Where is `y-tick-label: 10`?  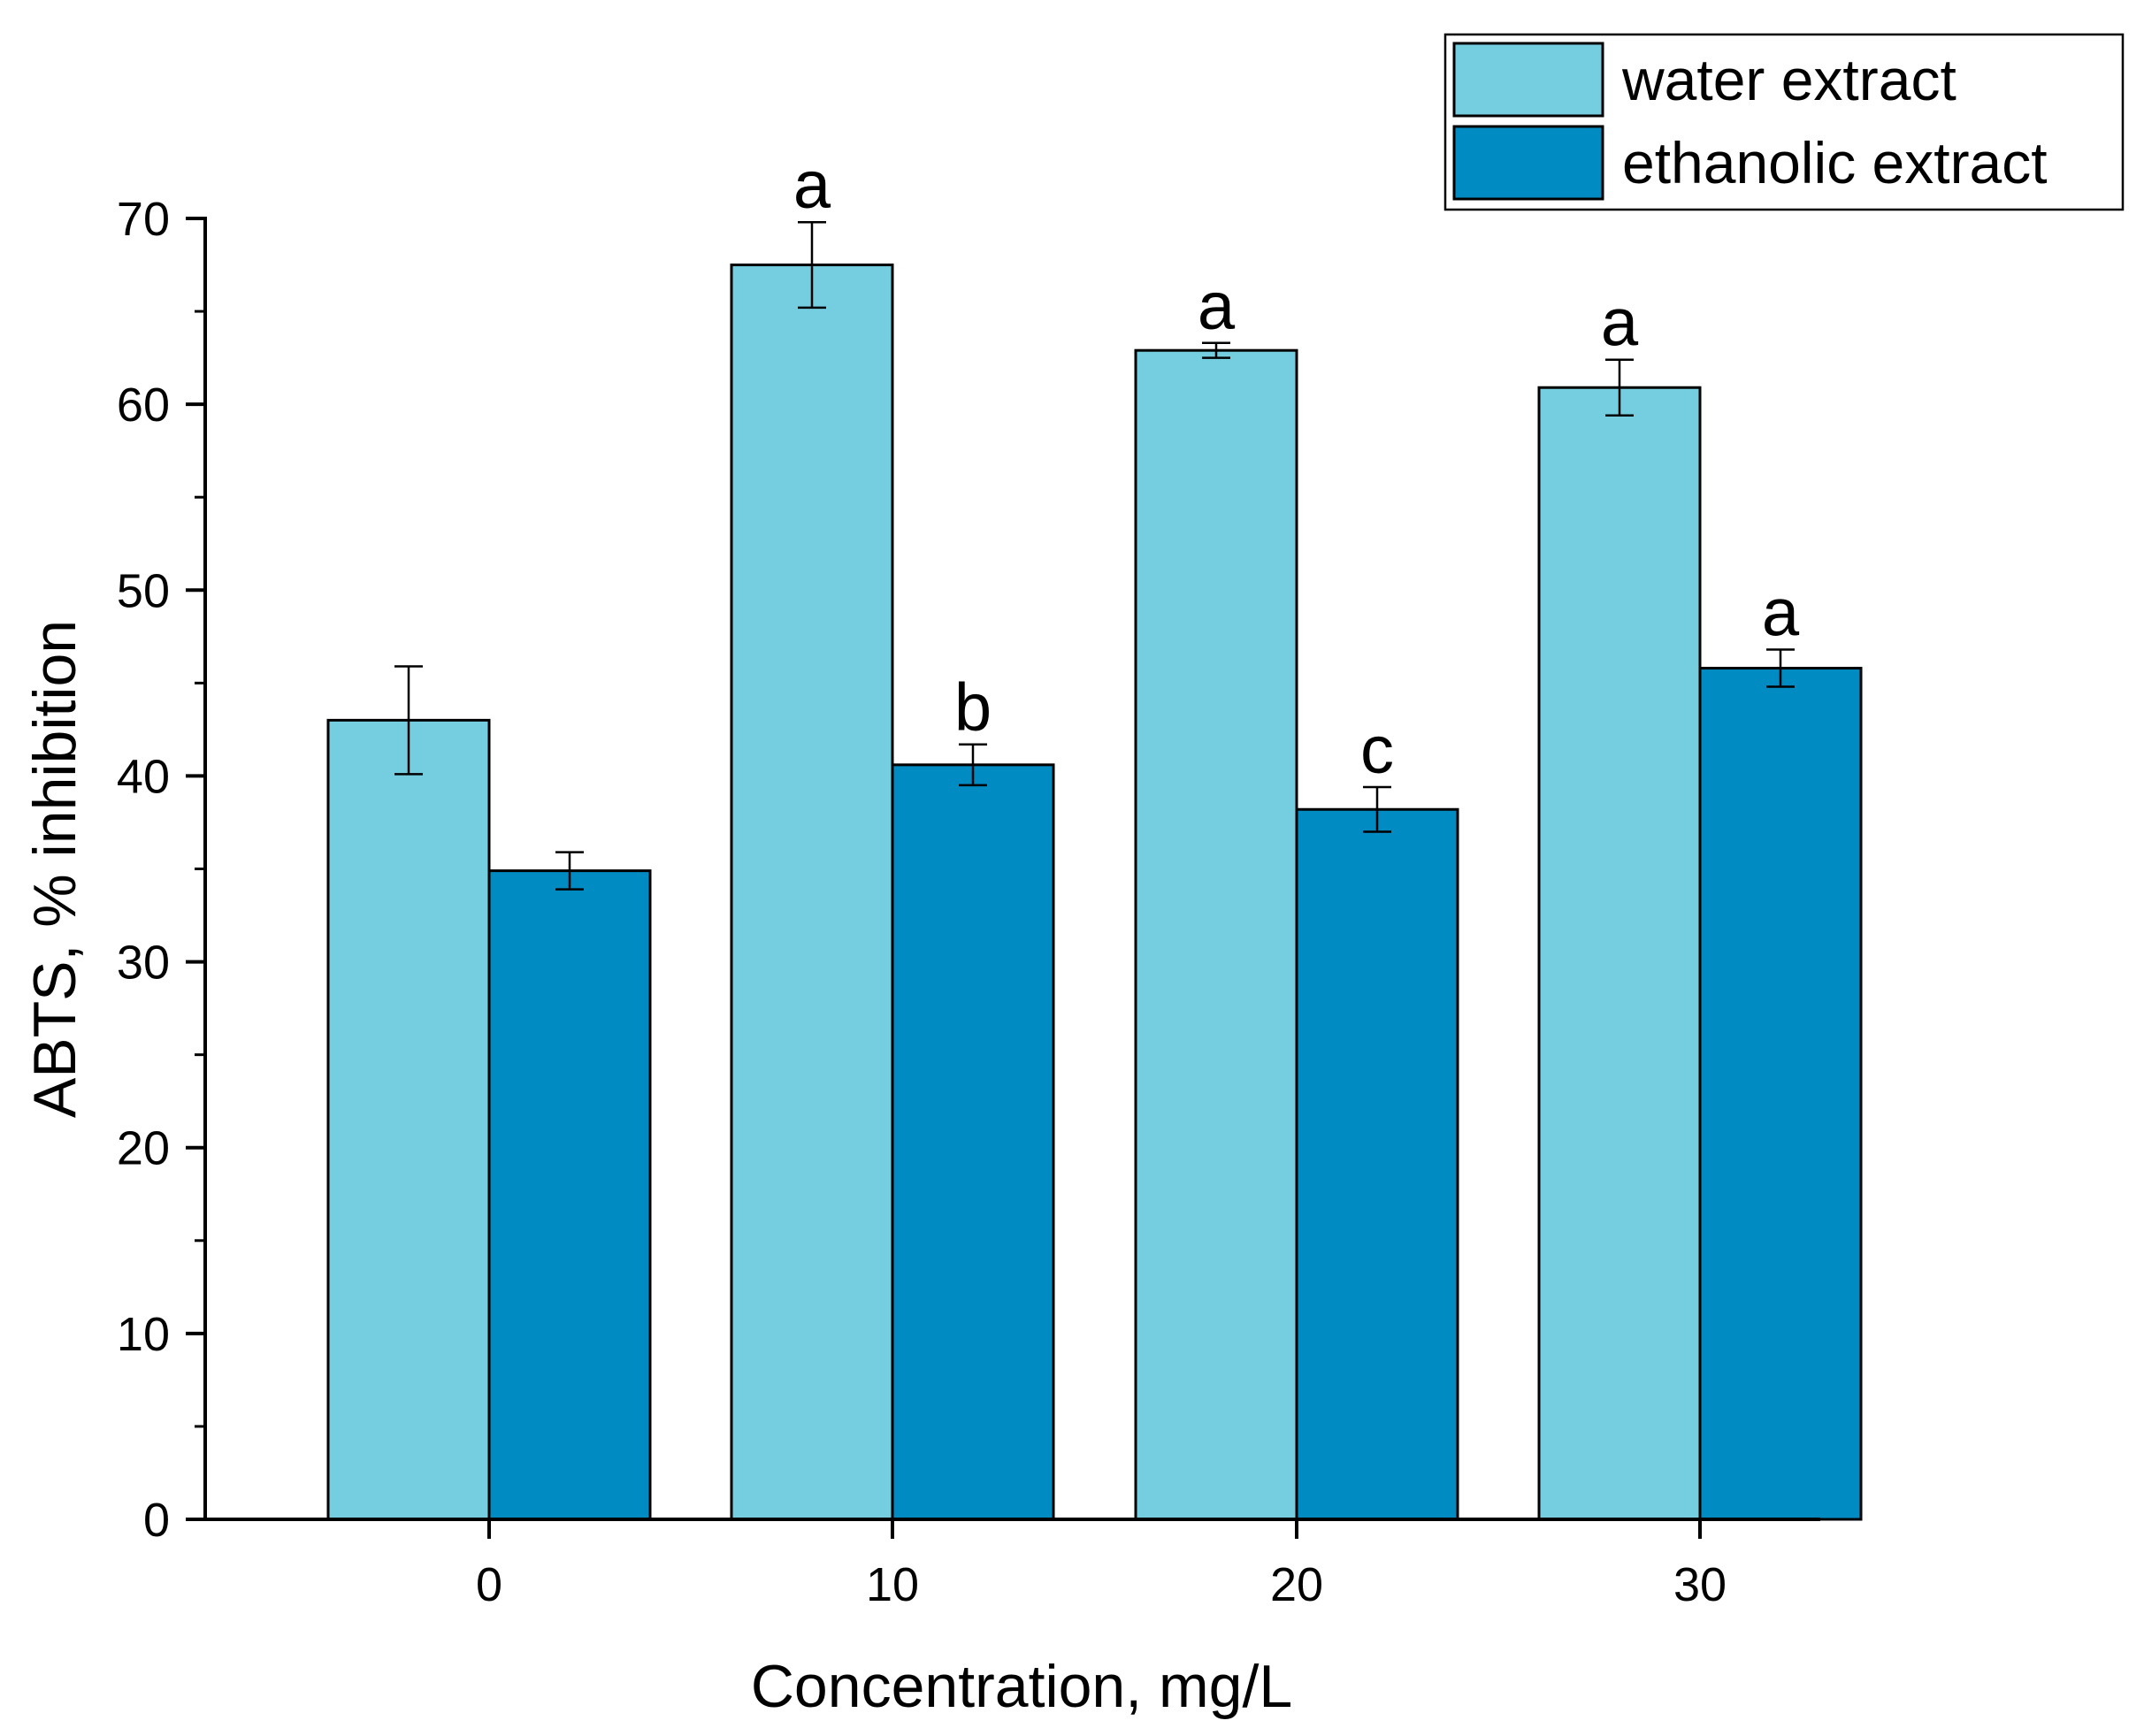 y-tick-label: 10 is located at coordinates (144, 1334).